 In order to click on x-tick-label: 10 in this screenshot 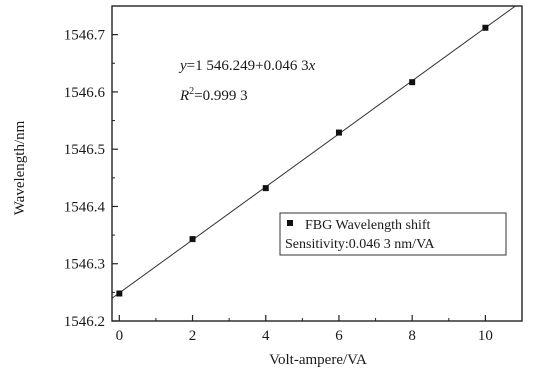, I will do `click(485, 336)`.